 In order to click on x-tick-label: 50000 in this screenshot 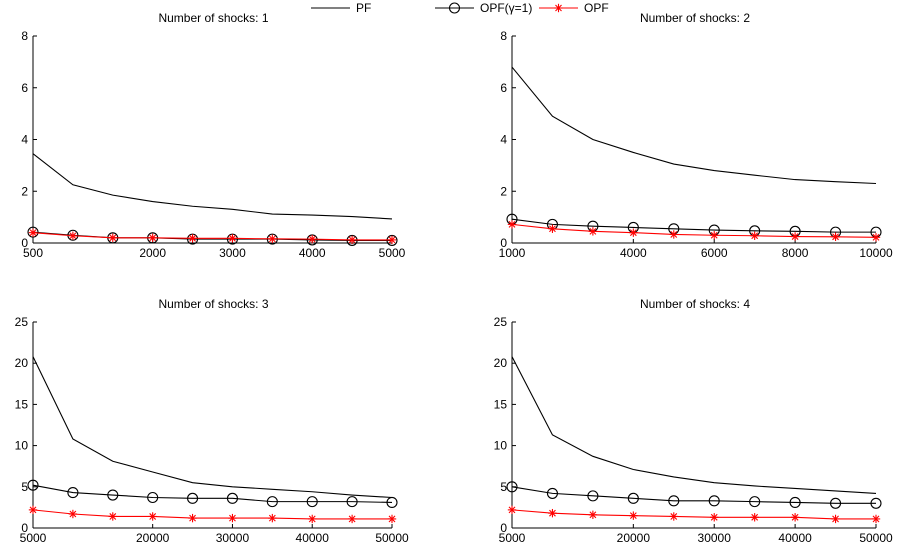, I will do `click(876, 538)`.